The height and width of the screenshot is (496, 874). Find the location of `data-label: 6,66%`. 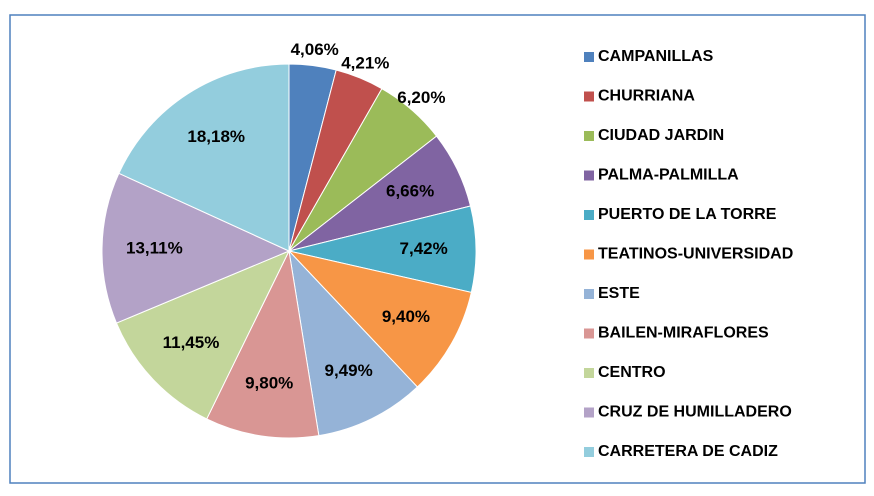

data-label: 6,66% is located at coordinates (410, 191).